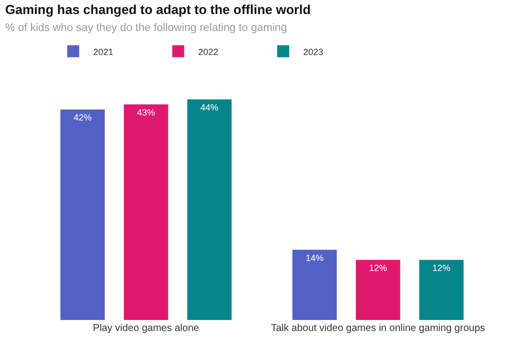 The image size is (516, 348). I want to click on legend-label: 2023, so click(313, 51).